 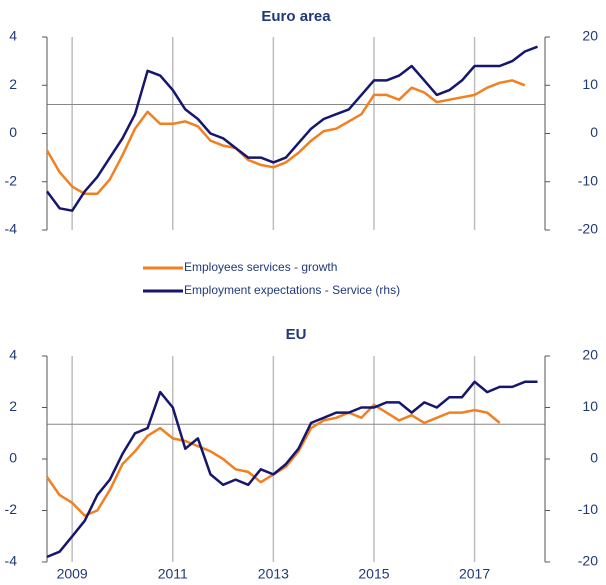 I want to click on x-tick-label: 2013, so click(x=273, y=574).